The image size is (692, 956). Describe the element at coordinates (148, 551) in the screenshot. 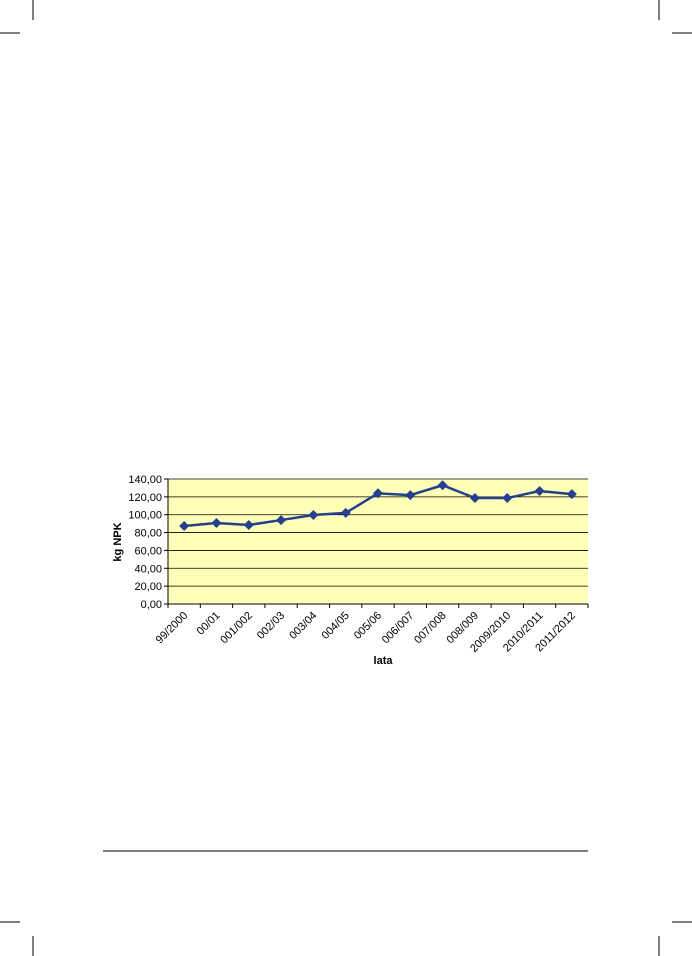

I see `y-tick-label: 60,00` at that location.